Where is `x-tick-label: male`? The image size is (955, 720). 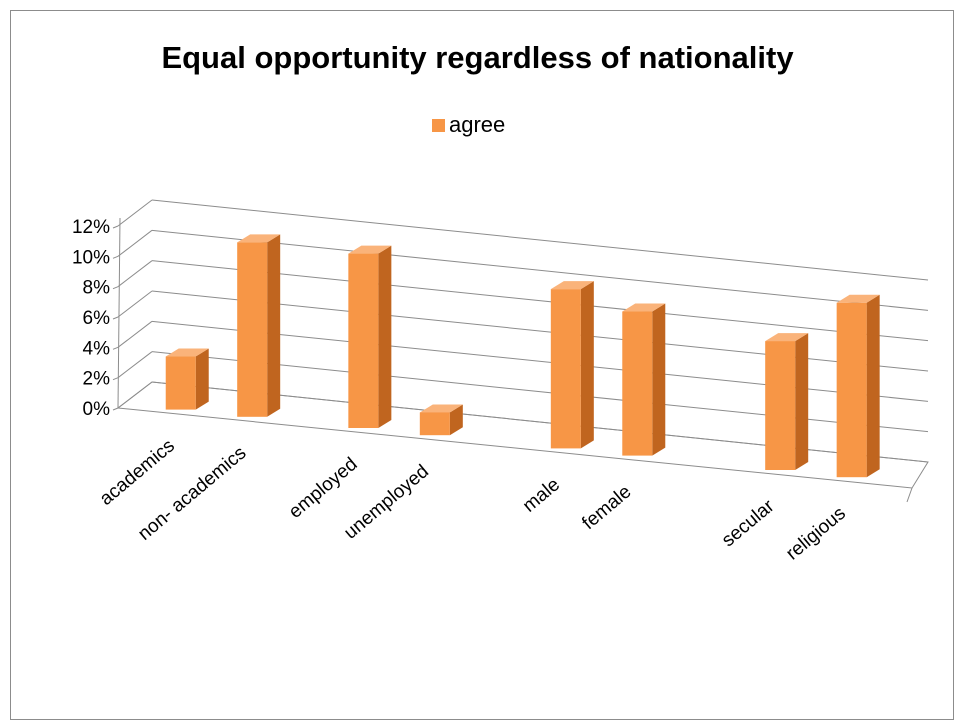
x-tick-label: male is located at coordinates (541, 495).